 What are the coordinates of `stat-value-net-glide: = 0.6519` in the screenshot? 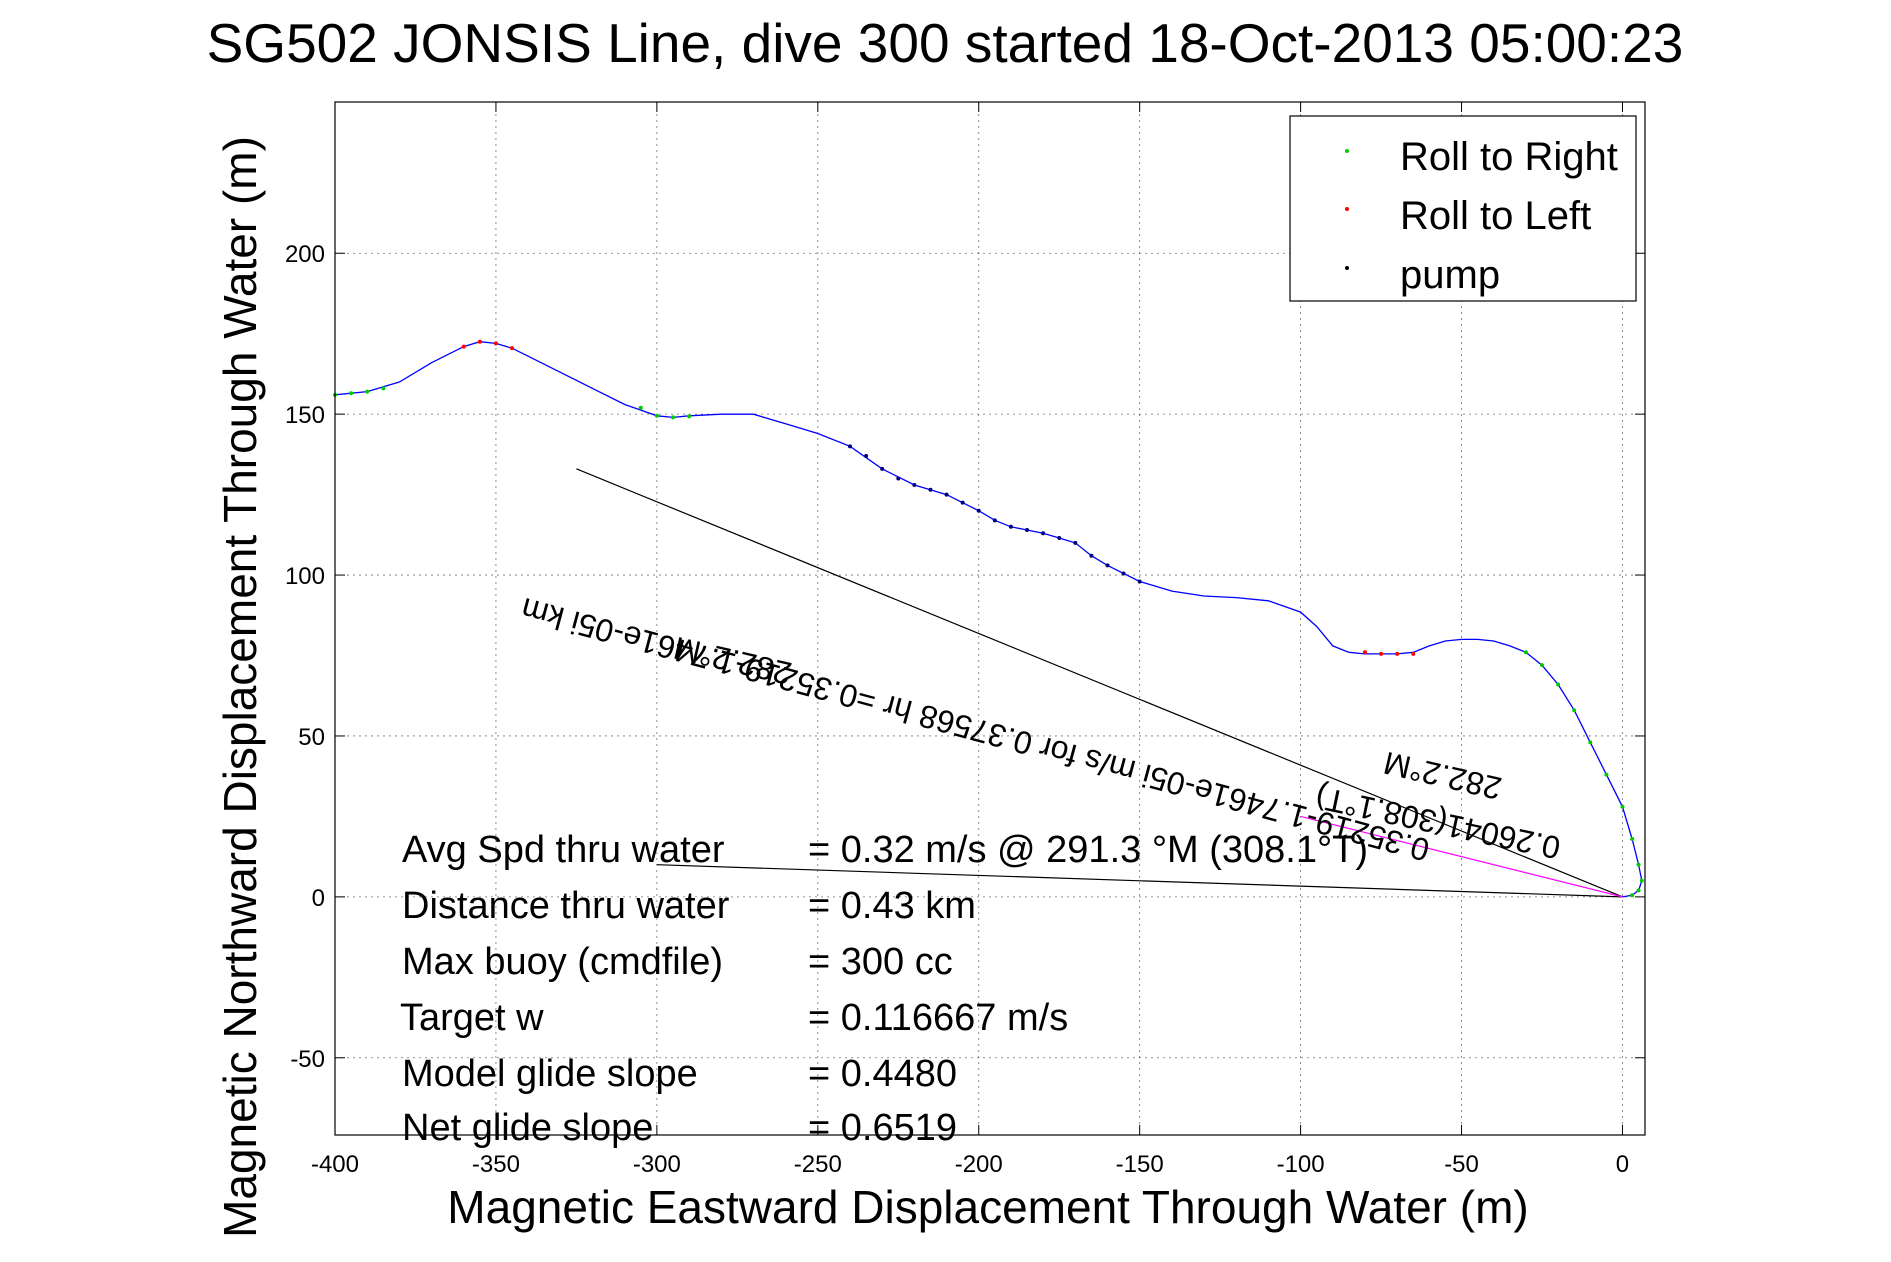 It's located at (882, 1128).